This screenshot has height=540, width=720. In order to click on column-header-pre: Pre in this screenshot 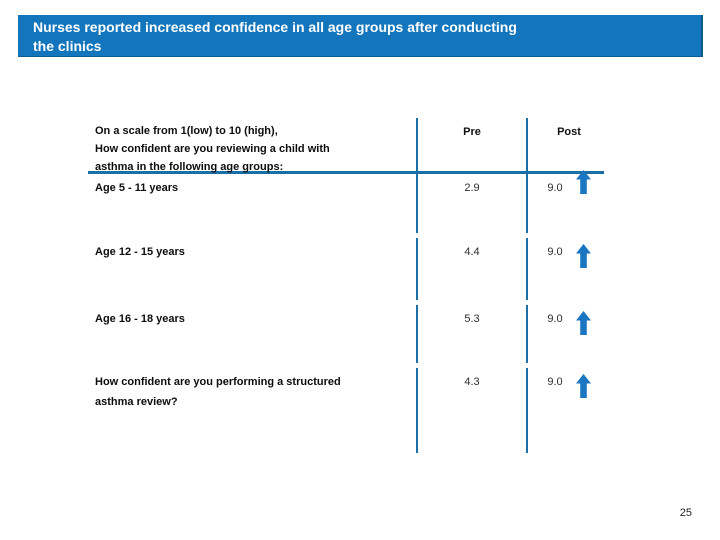, I will do `click(471, 146)`.